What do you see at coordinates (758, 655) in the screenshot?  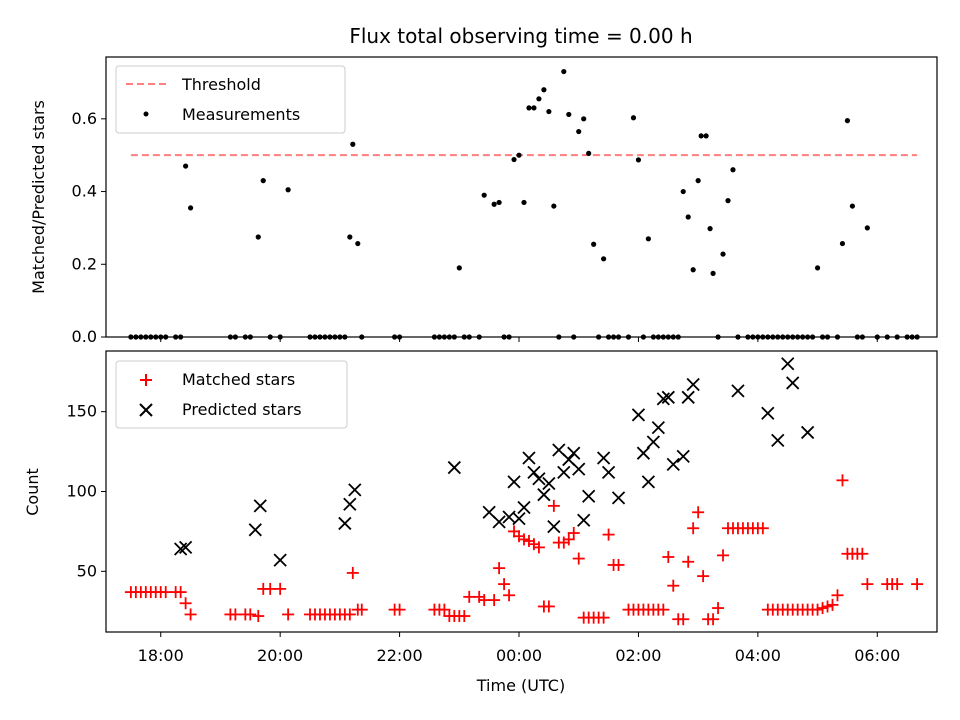 I see `x-tick-label: 04:00` at bounding box center [758, 655].